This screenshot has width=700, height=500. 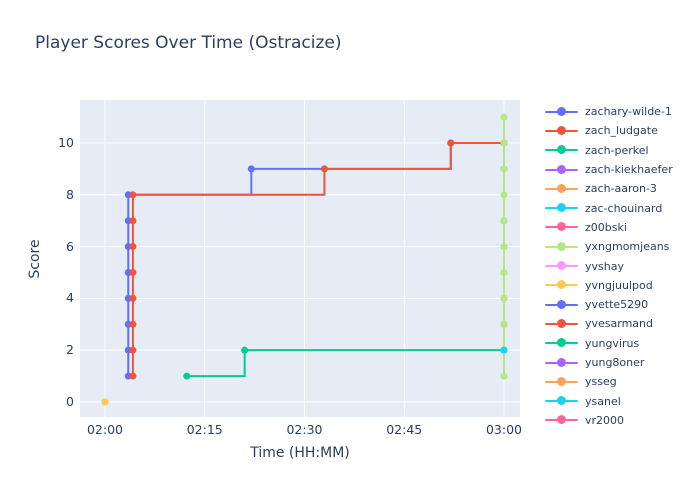 I want to click on legend-item-zach-aaron-3: zach-aaron-3, so click(x=621, y=188).